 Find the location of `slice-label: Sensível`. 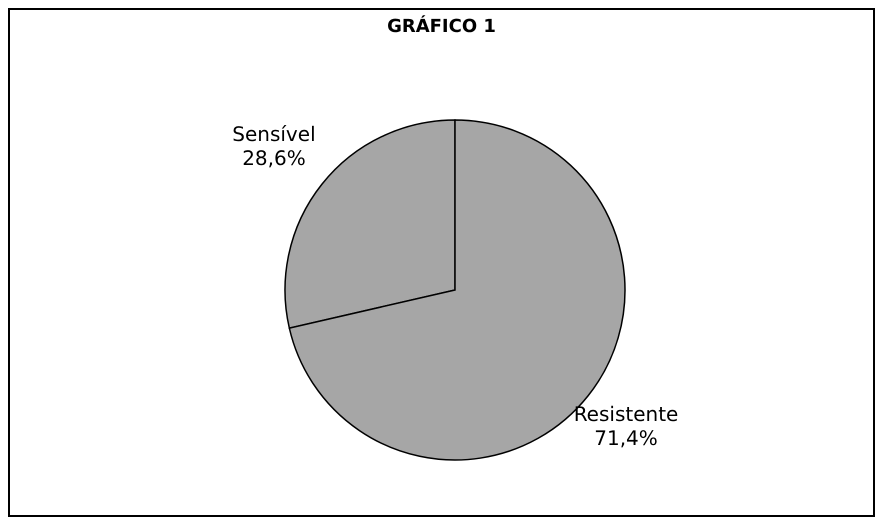

slice-label: Sensível is located at coordinates (274, 134).